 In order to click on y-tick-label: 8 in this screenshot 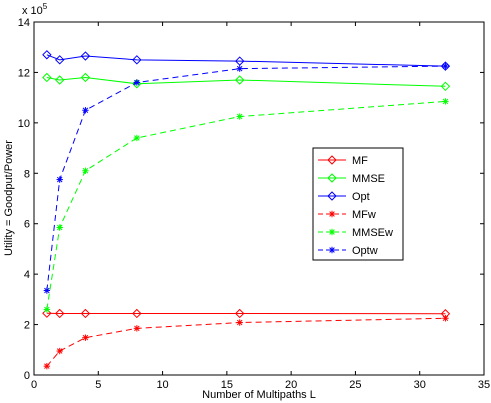, I will do `click(27, 174)`.